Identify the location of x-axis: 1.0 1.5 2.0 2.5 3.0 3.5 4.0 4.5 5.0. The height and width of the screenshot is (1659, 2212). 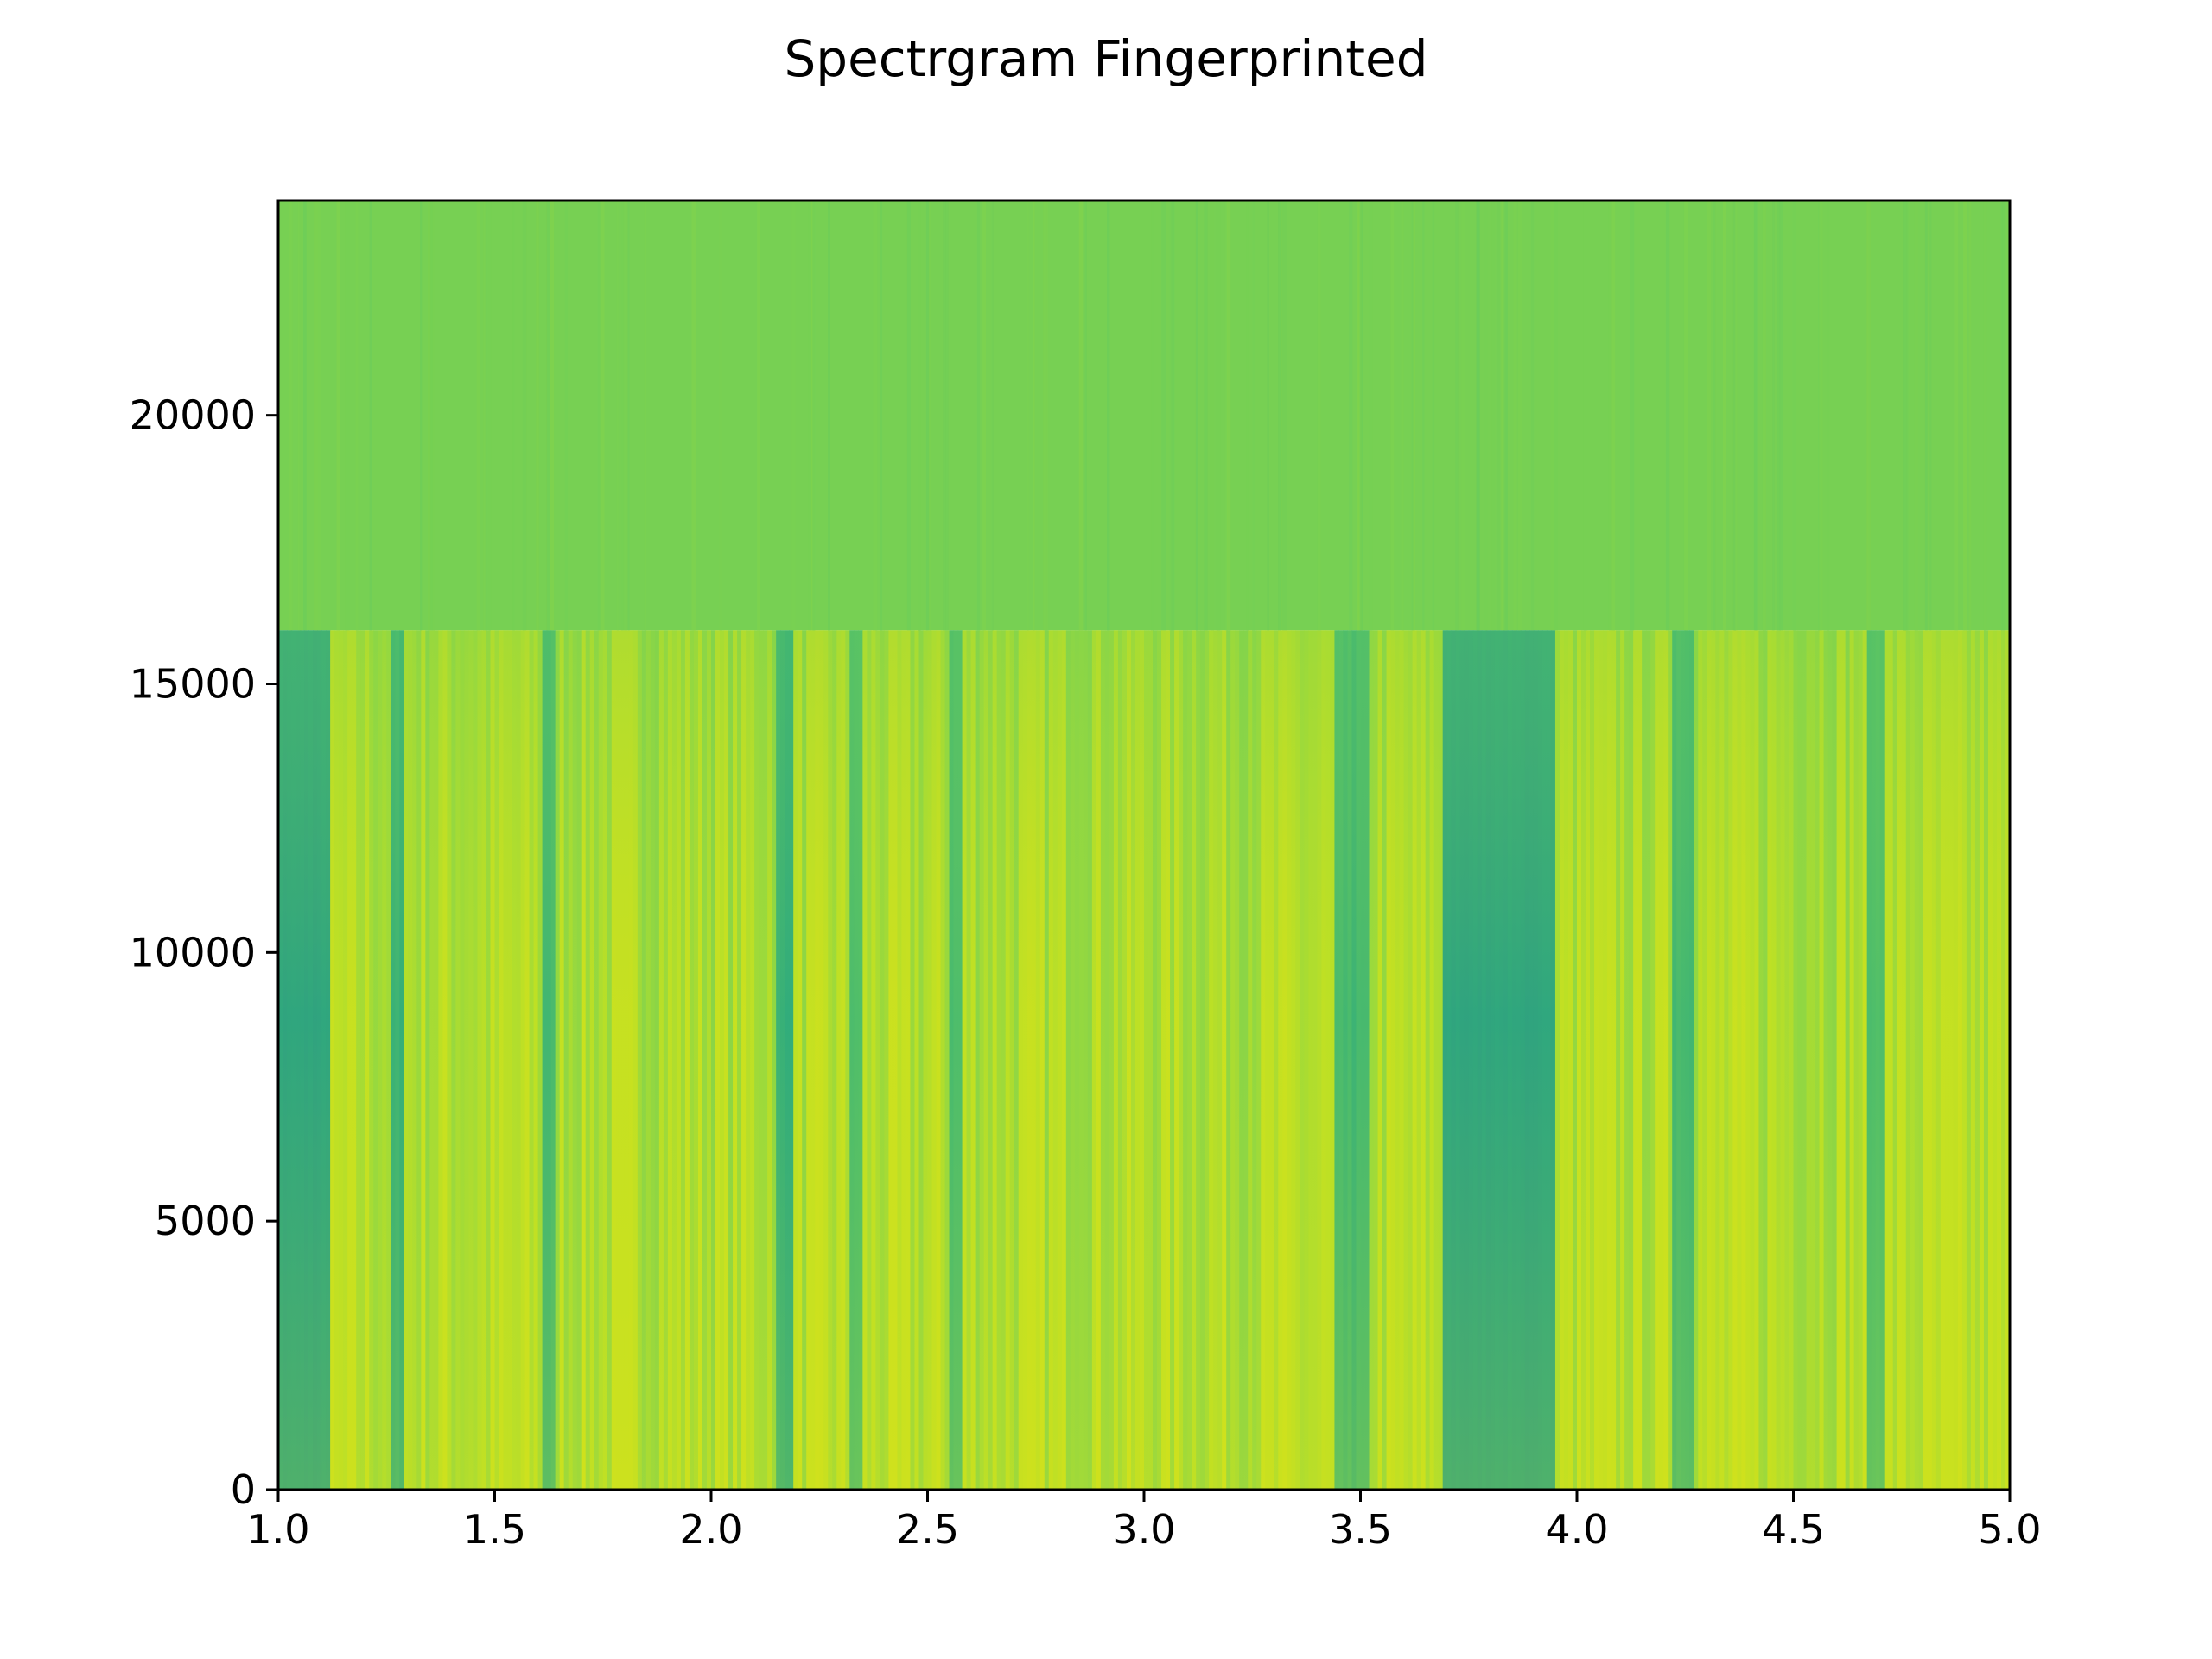
(1143, 1521).